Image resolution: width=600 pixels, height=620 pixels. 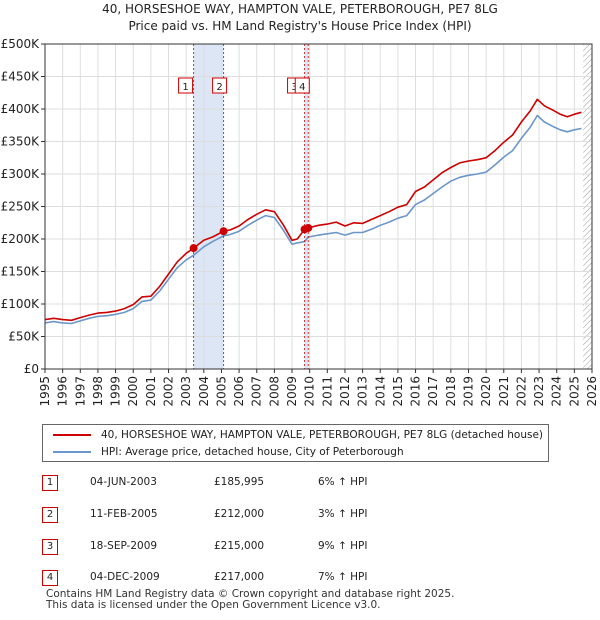 What do you see at coordinates (124, 546) in the screenshot?
I see `sale-date: 18-SEP-2009` at bounding box center [124, 546].